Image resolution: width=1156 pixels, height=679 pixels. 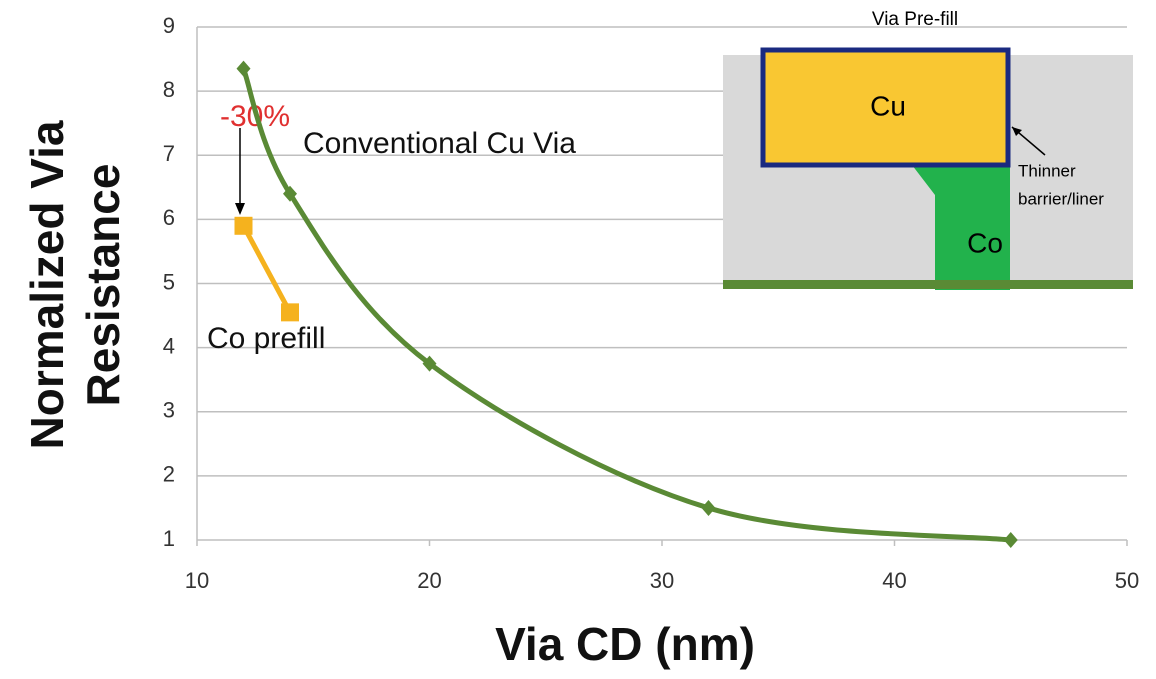 I want to click on y-tick-label: 1, so click(x=169, y=538).